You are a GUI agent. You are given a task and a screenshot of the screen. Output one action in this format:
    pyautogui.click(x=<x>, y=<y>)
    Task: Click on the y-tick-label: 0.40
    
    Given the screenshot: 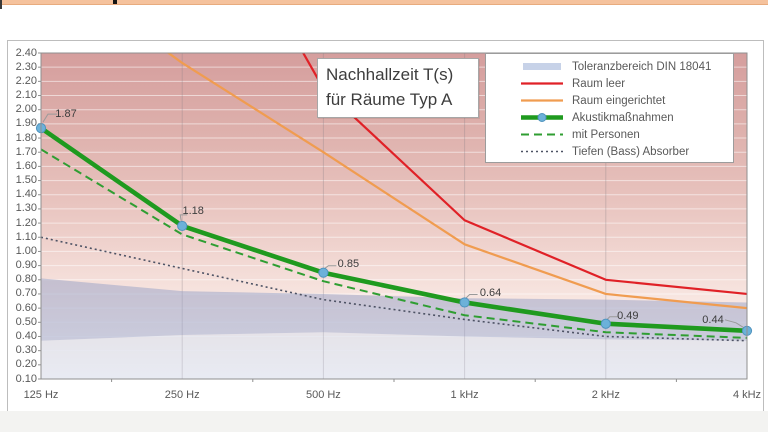 What is the action you would take?
    pyautogui.click(x=26, y=335)
    